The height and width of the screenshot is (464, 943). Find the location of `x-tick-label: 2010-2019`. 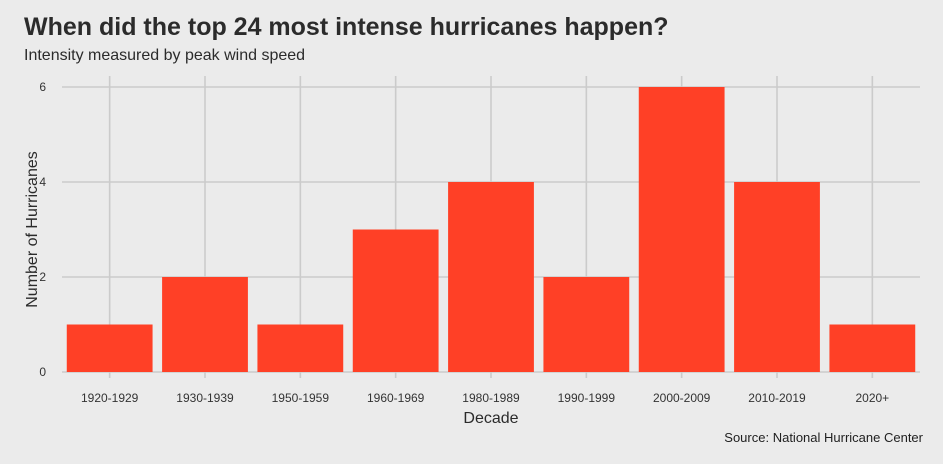

x-tick-label: 2010-2019 is located at coordinates (777, 398).